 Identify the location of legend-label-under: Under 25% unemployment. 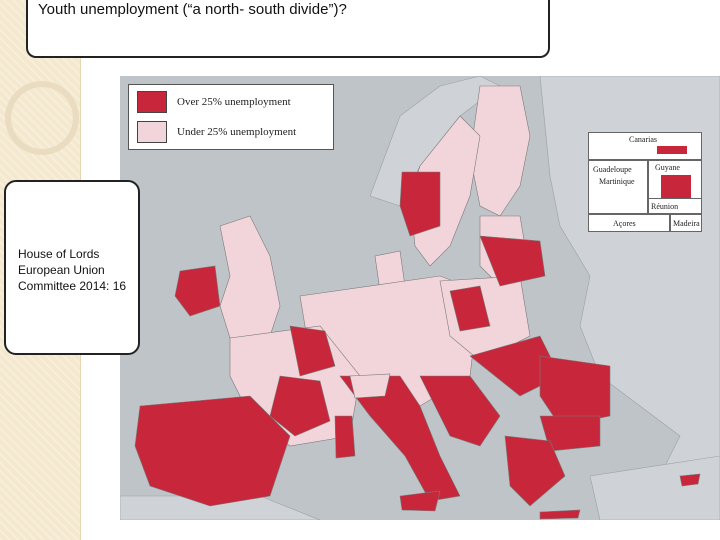
(237, 132).